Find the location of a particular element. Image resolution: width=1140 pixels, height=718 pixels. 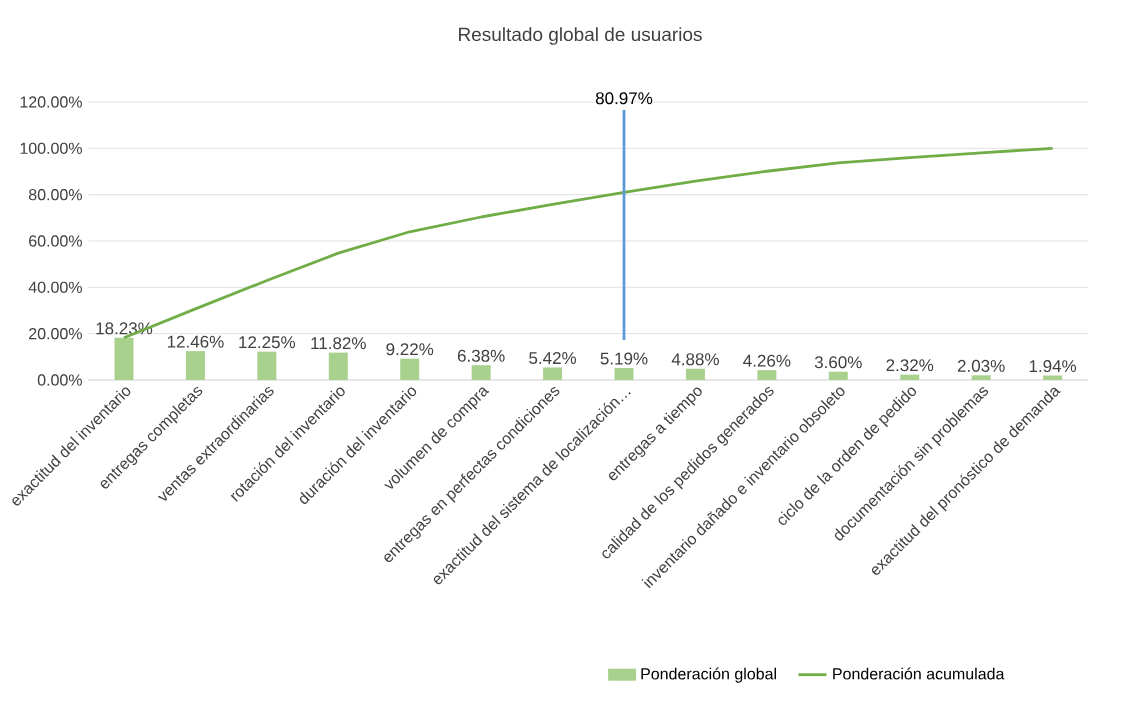

data-label: 1.94% is located at coordinates (1053, 366).